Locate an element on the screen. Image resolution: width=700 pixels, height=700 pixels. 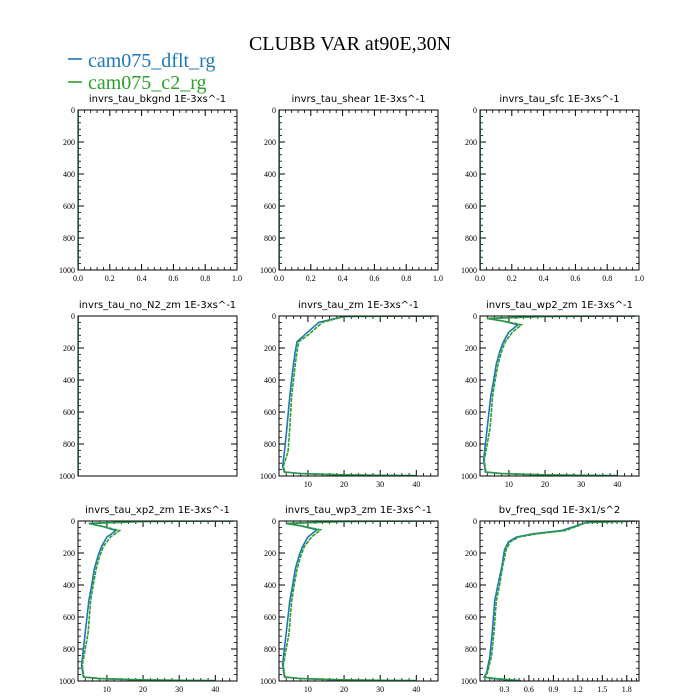
x-tick-label: 1.2 is located at coordinates (578, 689).